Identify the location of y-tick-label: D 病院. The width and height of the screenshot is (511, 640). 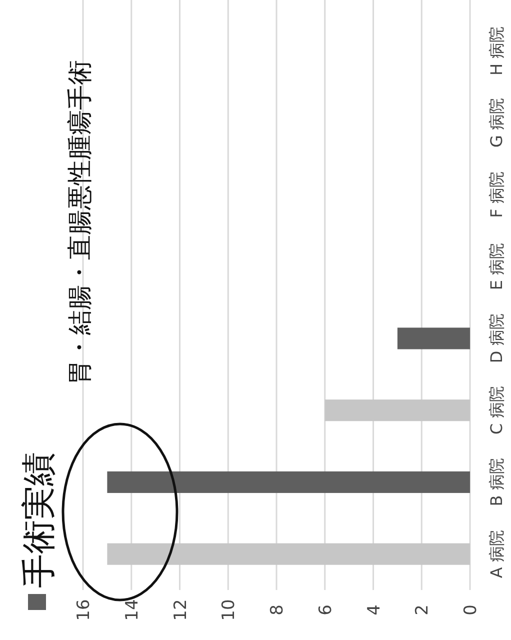
(496, 339).